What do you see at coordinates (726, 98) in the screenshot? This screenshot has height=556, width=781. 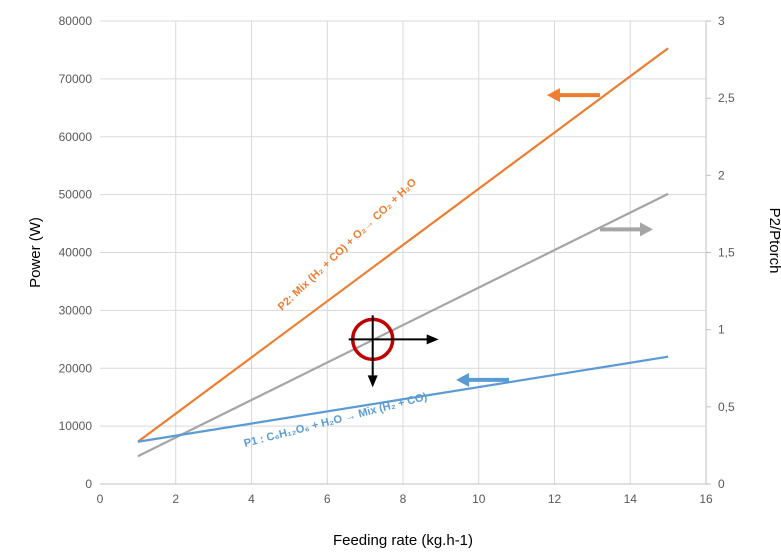 I see `y2-tick-label: 2,5` at bounding box center [726, 98].